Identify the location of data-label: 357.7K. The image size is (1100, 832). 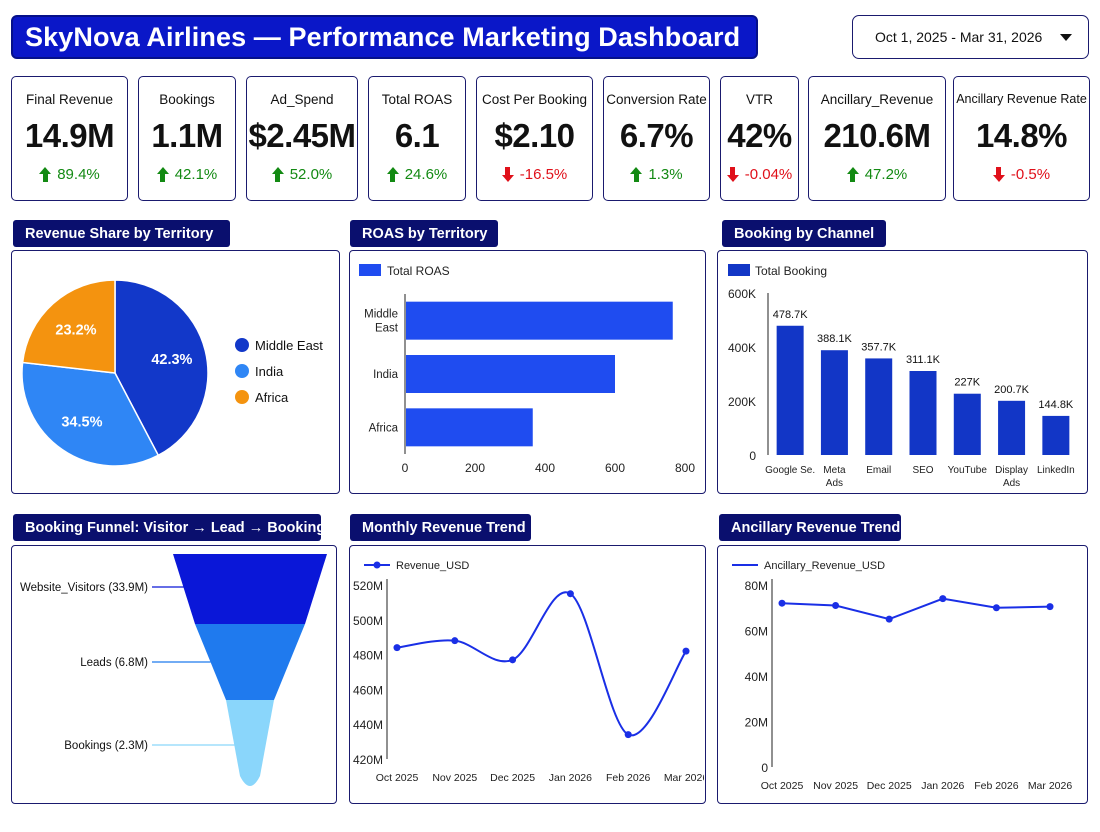
(879, 347).